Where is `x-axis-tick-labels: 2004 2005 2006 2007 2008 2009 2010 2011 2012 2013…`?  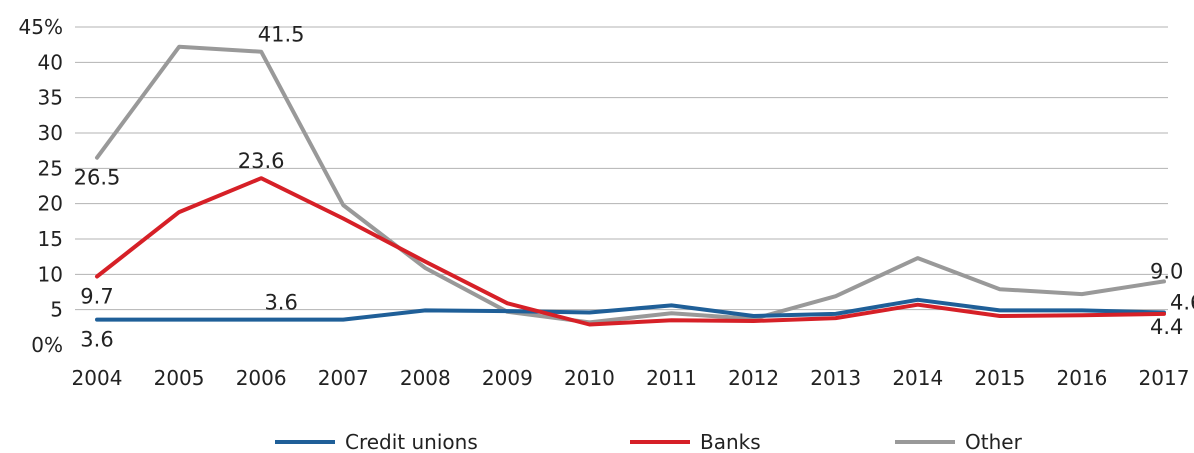 x-axis-tick-labels: 2004 2005 2006 2007 2008 2009 2010 2011 2012 2013… is located at coordinates (631, 378).